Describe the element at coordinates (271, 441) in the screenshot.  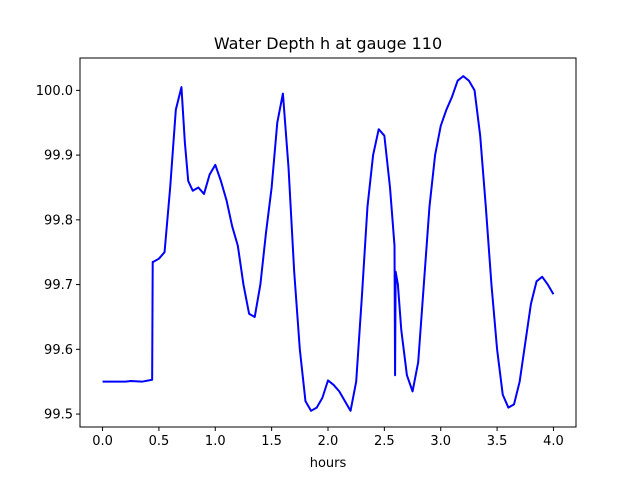
I see `x-tick-label: 1.5` at that location.